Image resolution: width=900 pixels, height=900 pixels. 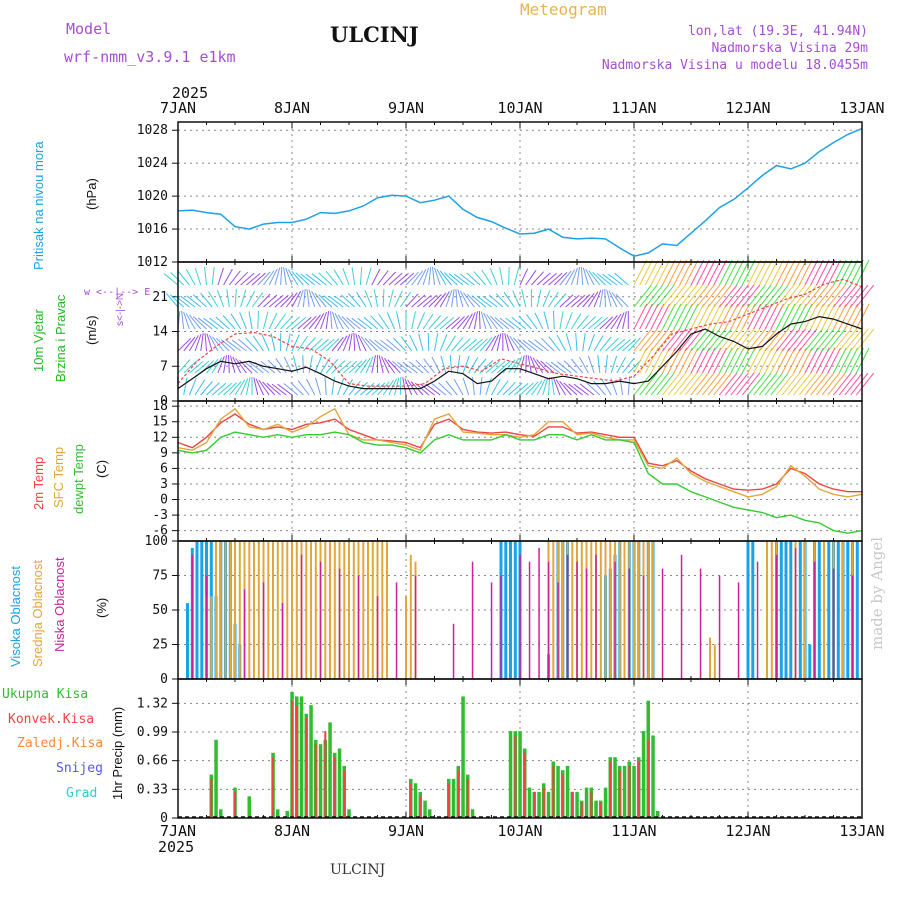 What do you see at coordinates (160, 422) in the screenshot?
I see `y-tick-label: 15` at bounding box center [160, 422].